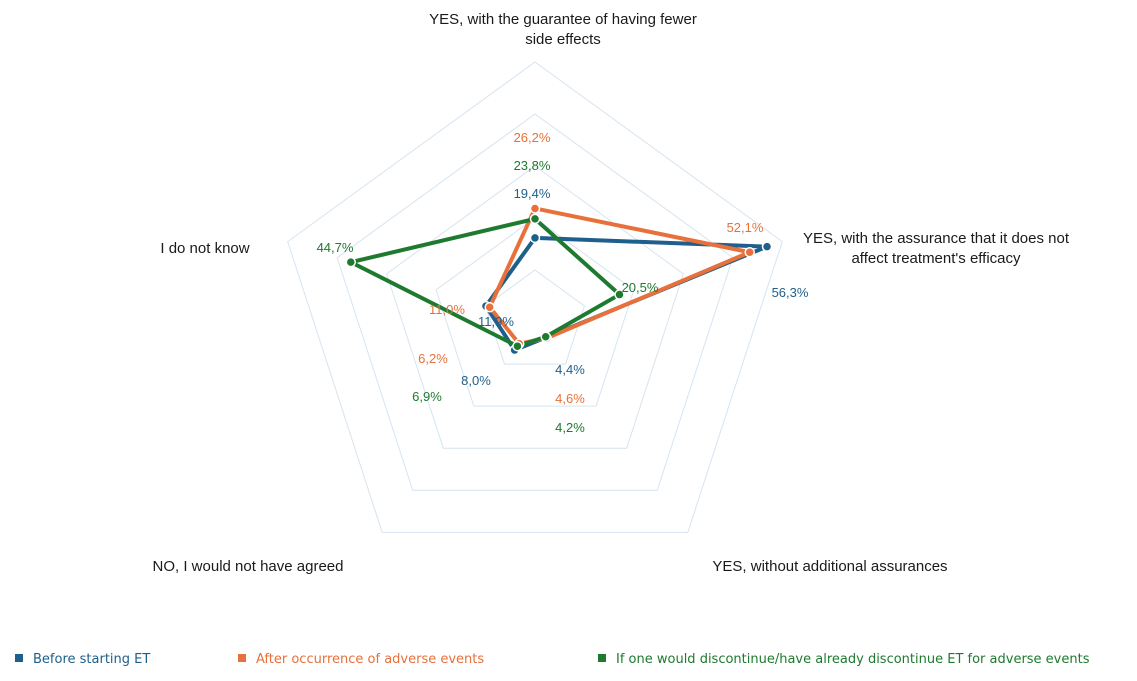 The width and height of the screenshot is (1137, 681). Describe the element at coordinates (204, 248) in the screenshot. I see `axis-label: I do not know` at that location.